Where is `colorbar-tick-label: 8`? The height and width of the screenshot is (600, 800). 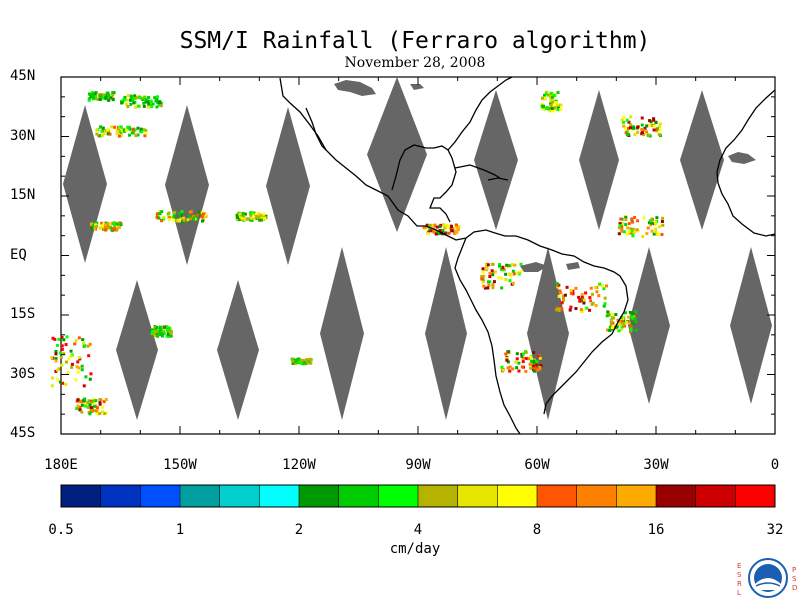
colorbar-tick-label: 8 is located at coordinates (537, 530).